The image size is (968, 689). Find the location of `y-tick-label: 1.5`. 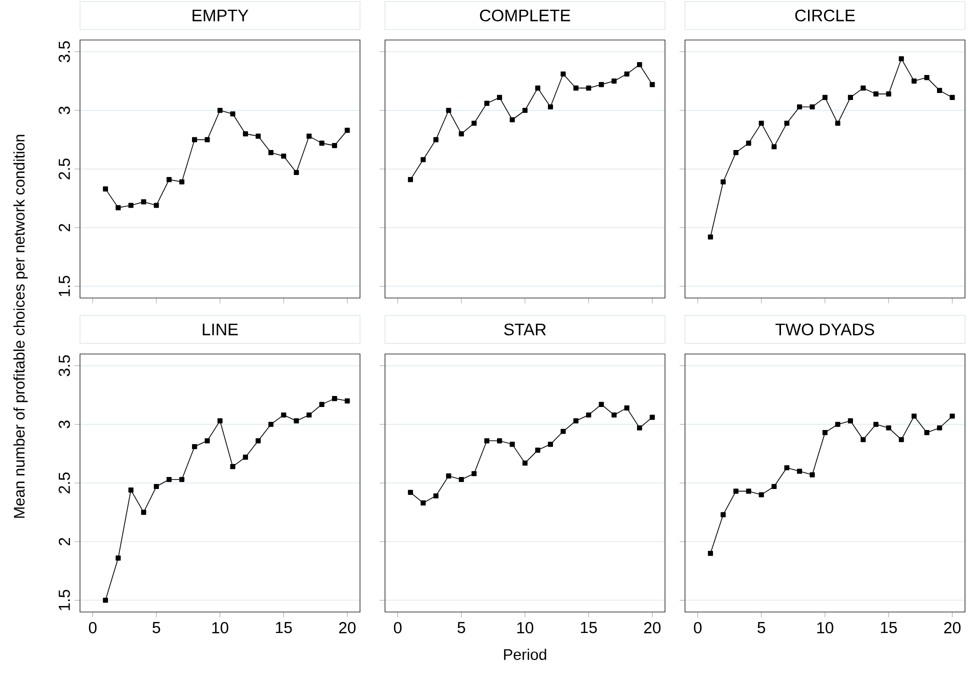

y-tick-label: 1.5 is located at coordinates (64, 286).